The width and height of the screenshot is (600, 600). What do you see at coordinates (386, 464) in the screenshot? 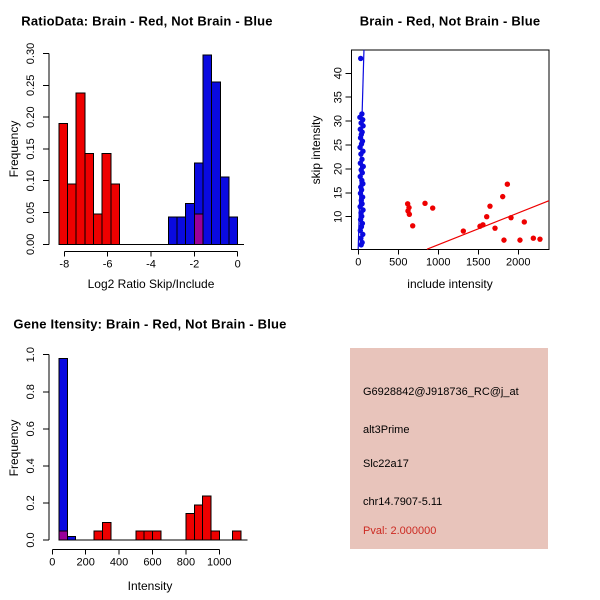
I see `gene-name-text: Slc22a17` at bounding box center [386, 464].